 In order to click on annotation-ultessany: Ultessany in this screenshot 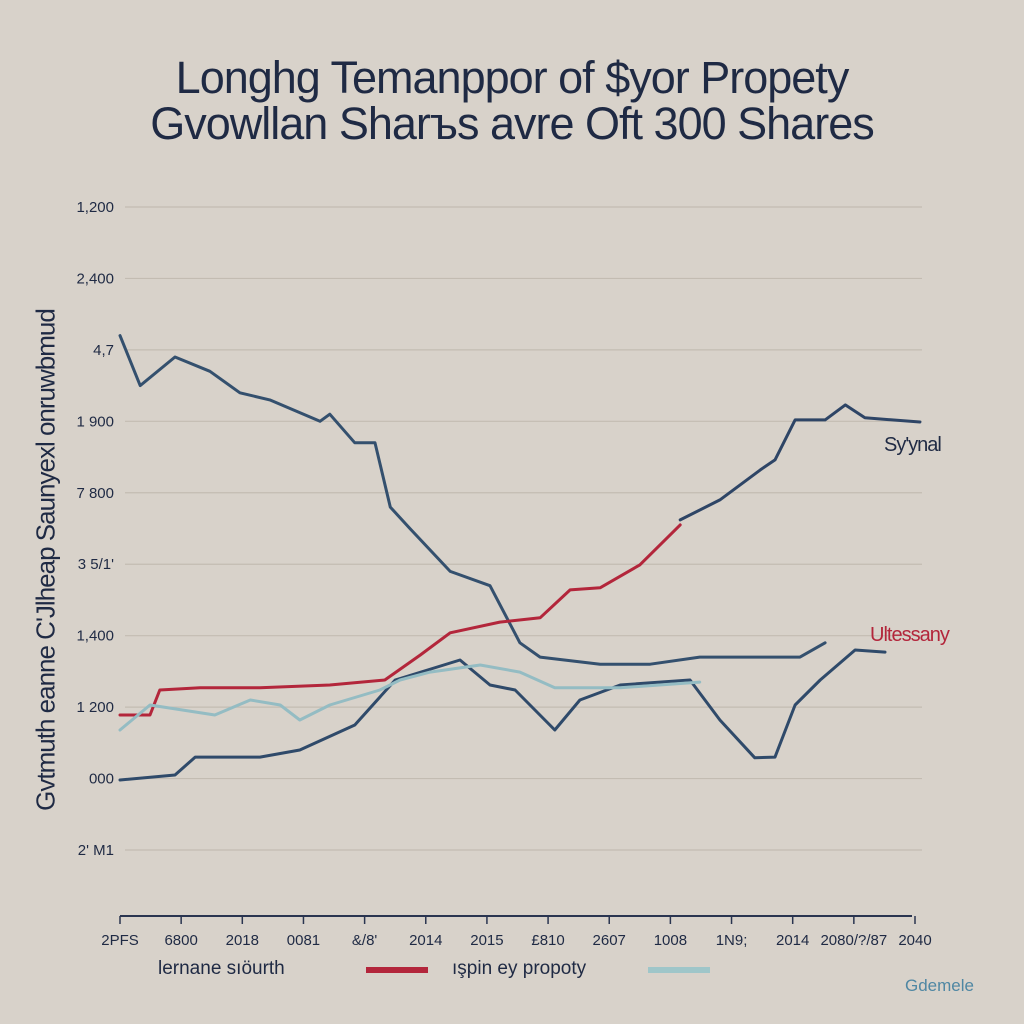, I will do `click(910, 635)`.